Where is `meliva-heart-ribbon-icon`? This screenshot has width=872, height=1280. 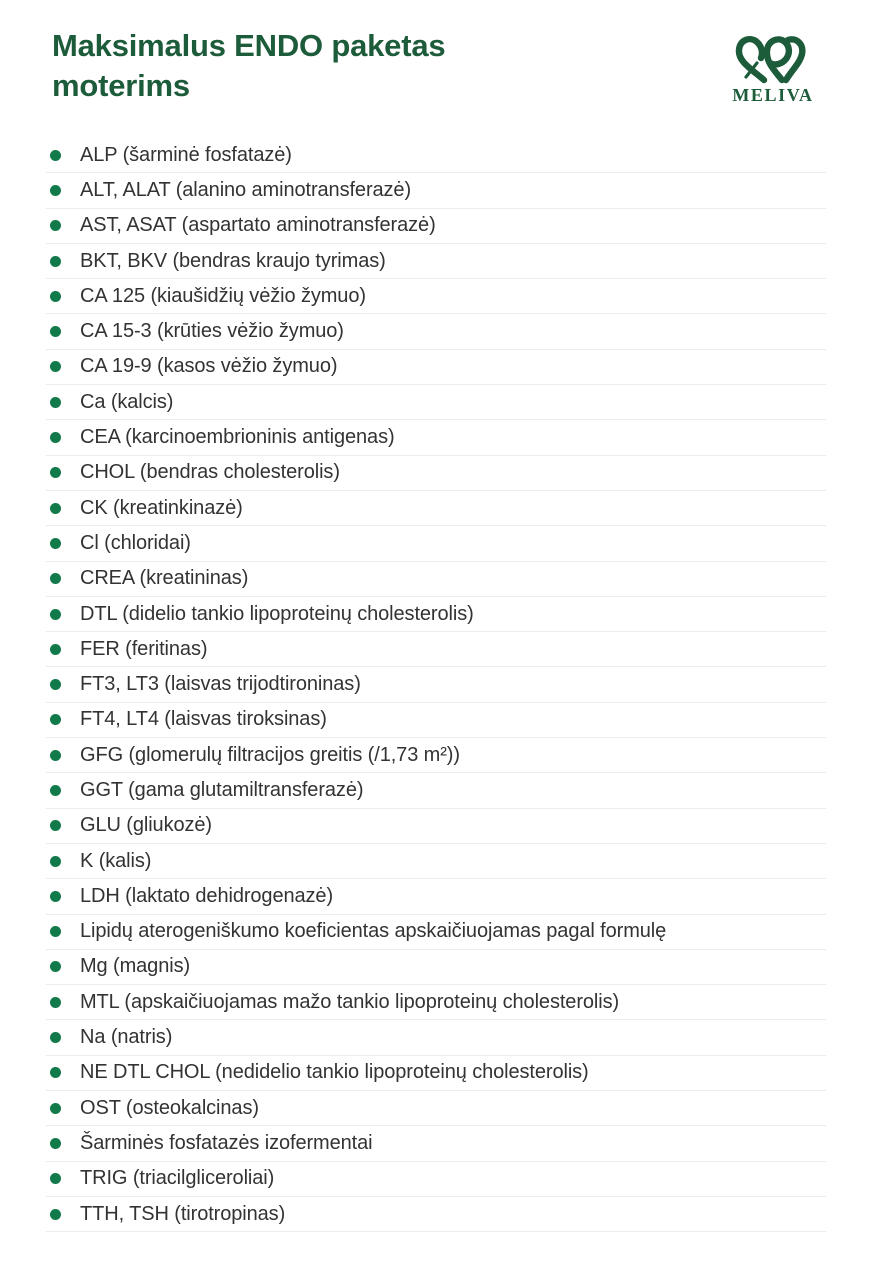
meliva-heart-ribbon-icon is located at coordinates (770, 60).